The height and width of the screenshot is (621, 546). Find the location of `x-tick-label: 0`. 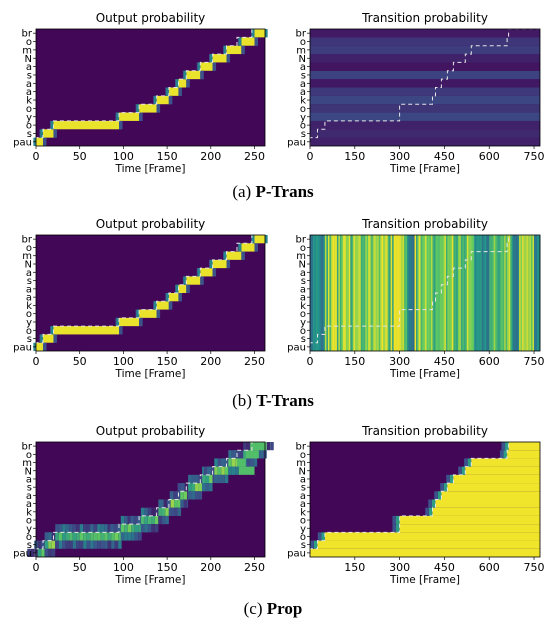

x-tick-label: 0 is located at coordinates (36, 156).